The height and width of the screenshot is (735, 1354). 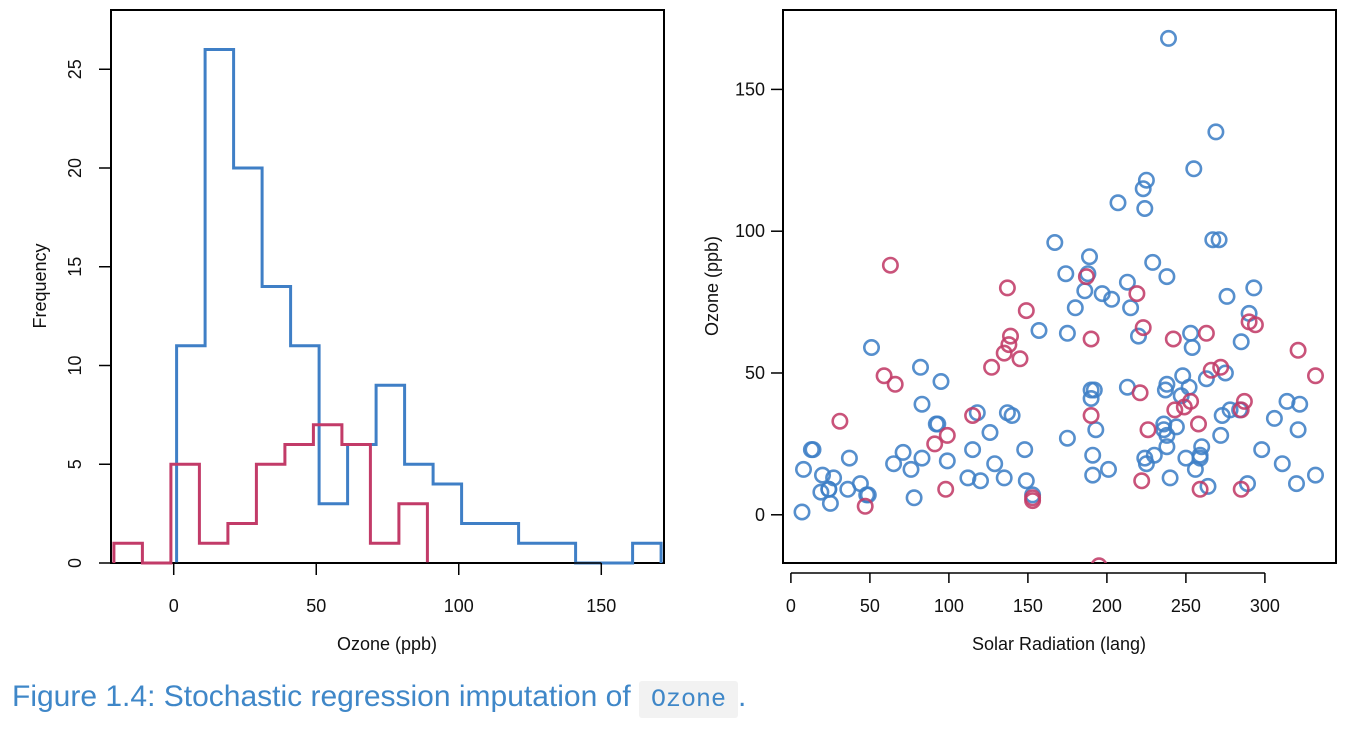 I want to click on histogram-y-tick-label: 15, so click(x=75, y=267).